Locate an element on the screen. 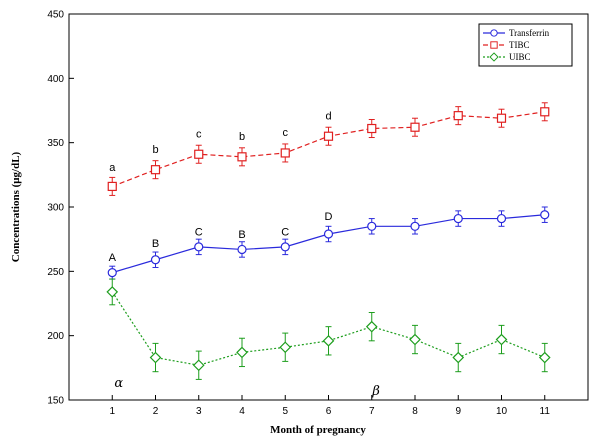  y-tick-label: 450 is located at coordinates (55, 15).